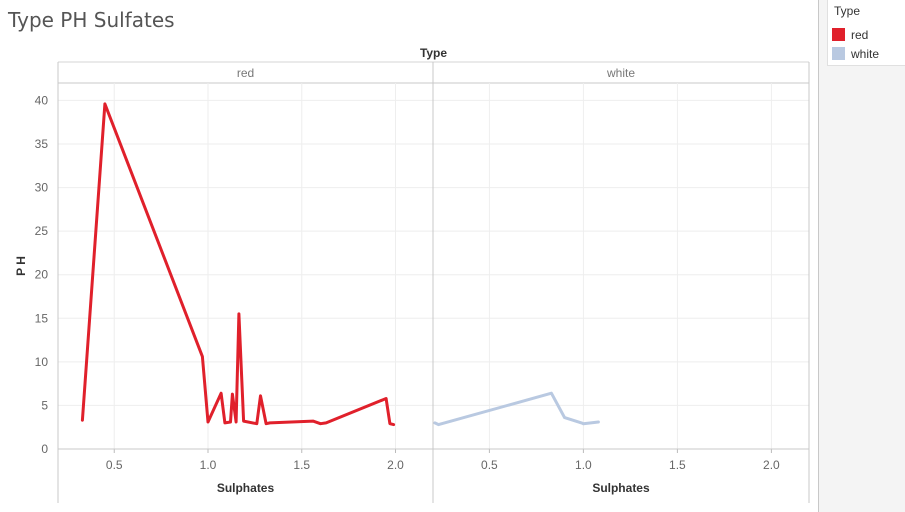  What do you see at coordinates (865, 54) in the screenshot?
I see `legend-label-white: white` at bounding box center [865, 54].